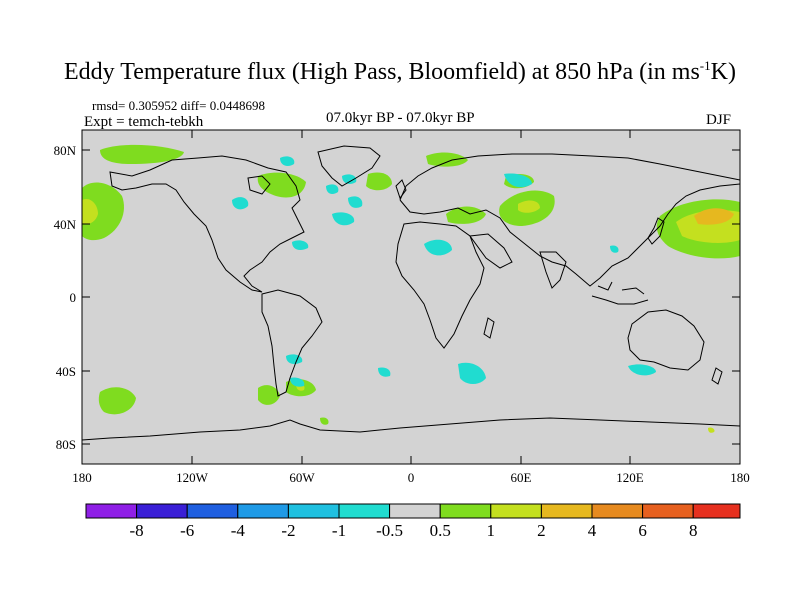 This screenshot has width=800, height=600. Describe the element at coordinates (187, 530) in the screenshot. I see `colorbar-label-1: -6` at that location.